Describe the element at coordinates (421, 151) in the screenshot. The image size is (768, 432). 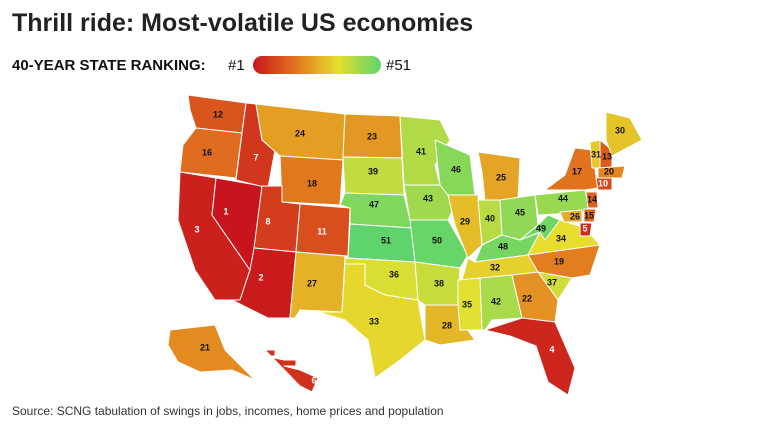
I see `state-rank-label: 41` at that location.